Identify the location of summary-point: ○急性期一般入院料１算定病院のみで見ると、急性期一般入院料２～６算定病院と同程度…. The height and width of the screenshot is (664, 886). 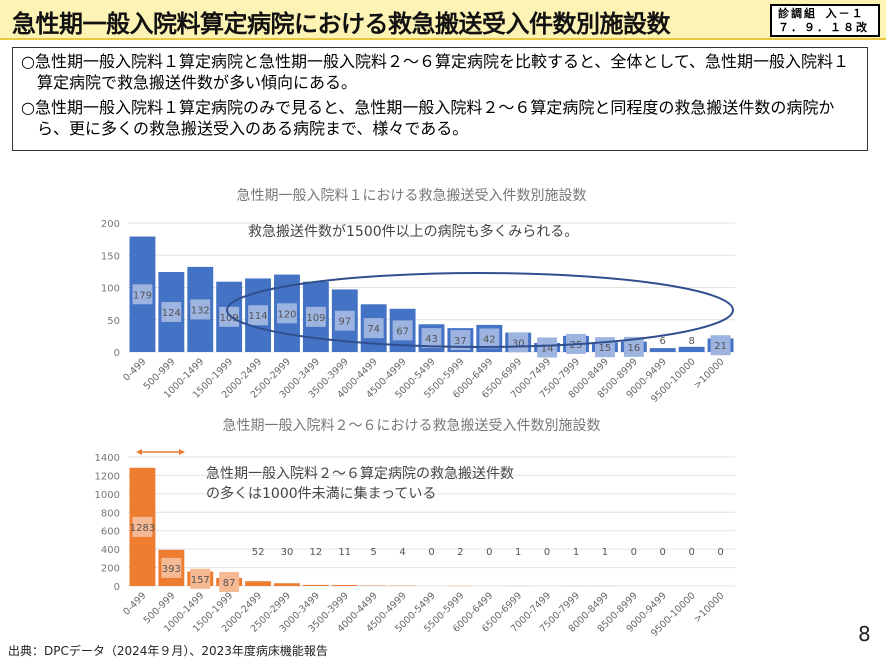
(428, 118).